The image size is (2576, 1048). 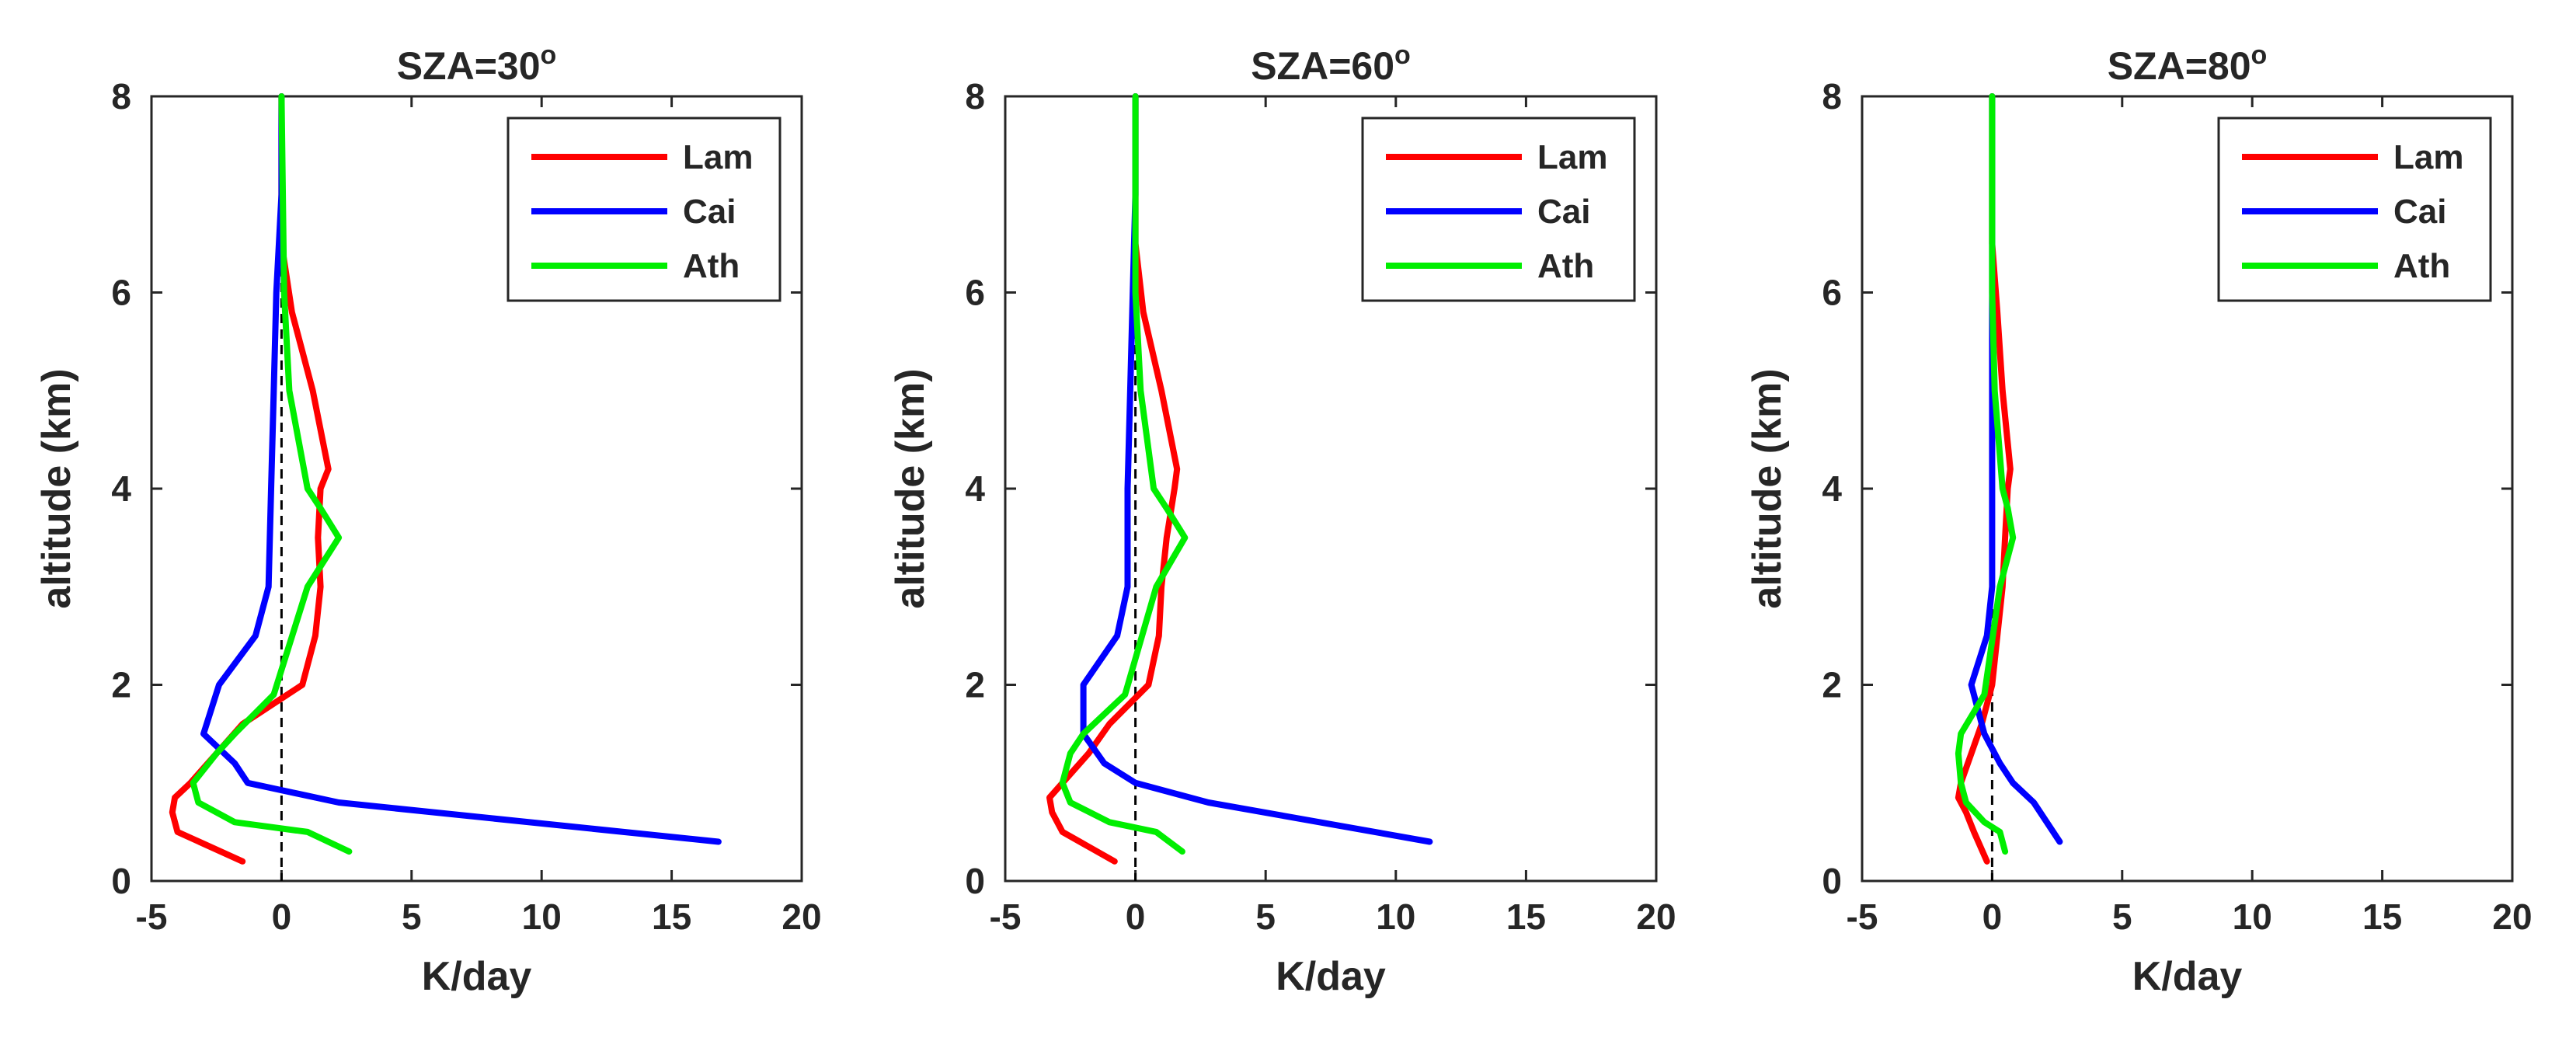 I want to click on series-line-cai, so click(x=461, y=469).